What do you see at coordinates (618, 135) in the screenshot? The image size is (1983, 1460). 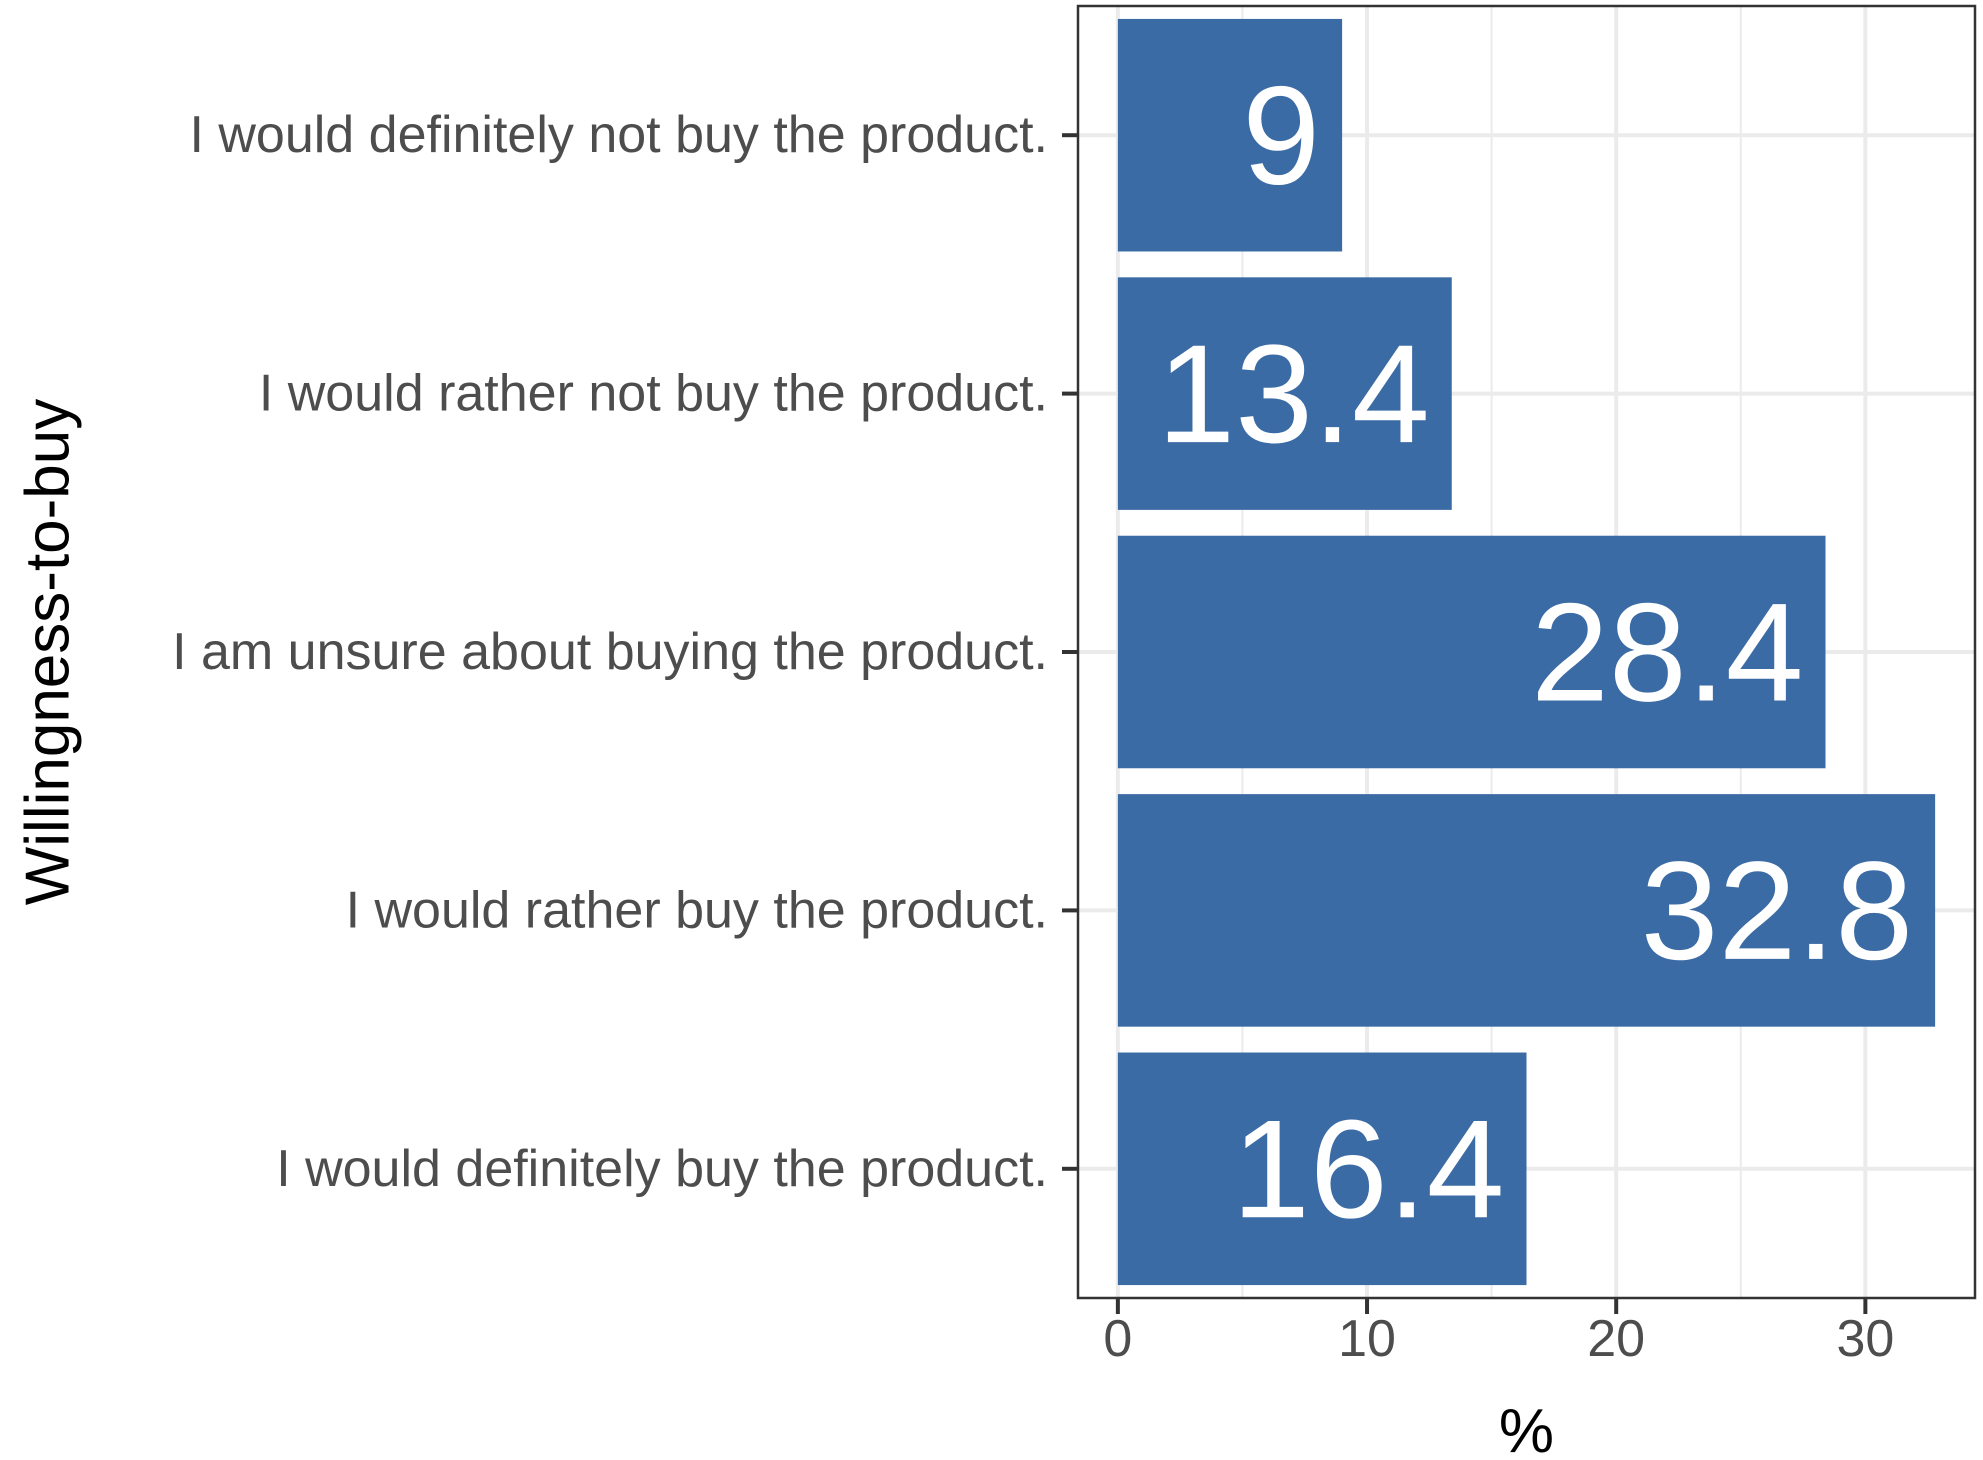 I see `y-tick-label: I would definitely not buy the product.` at bounding box center [618, 135].